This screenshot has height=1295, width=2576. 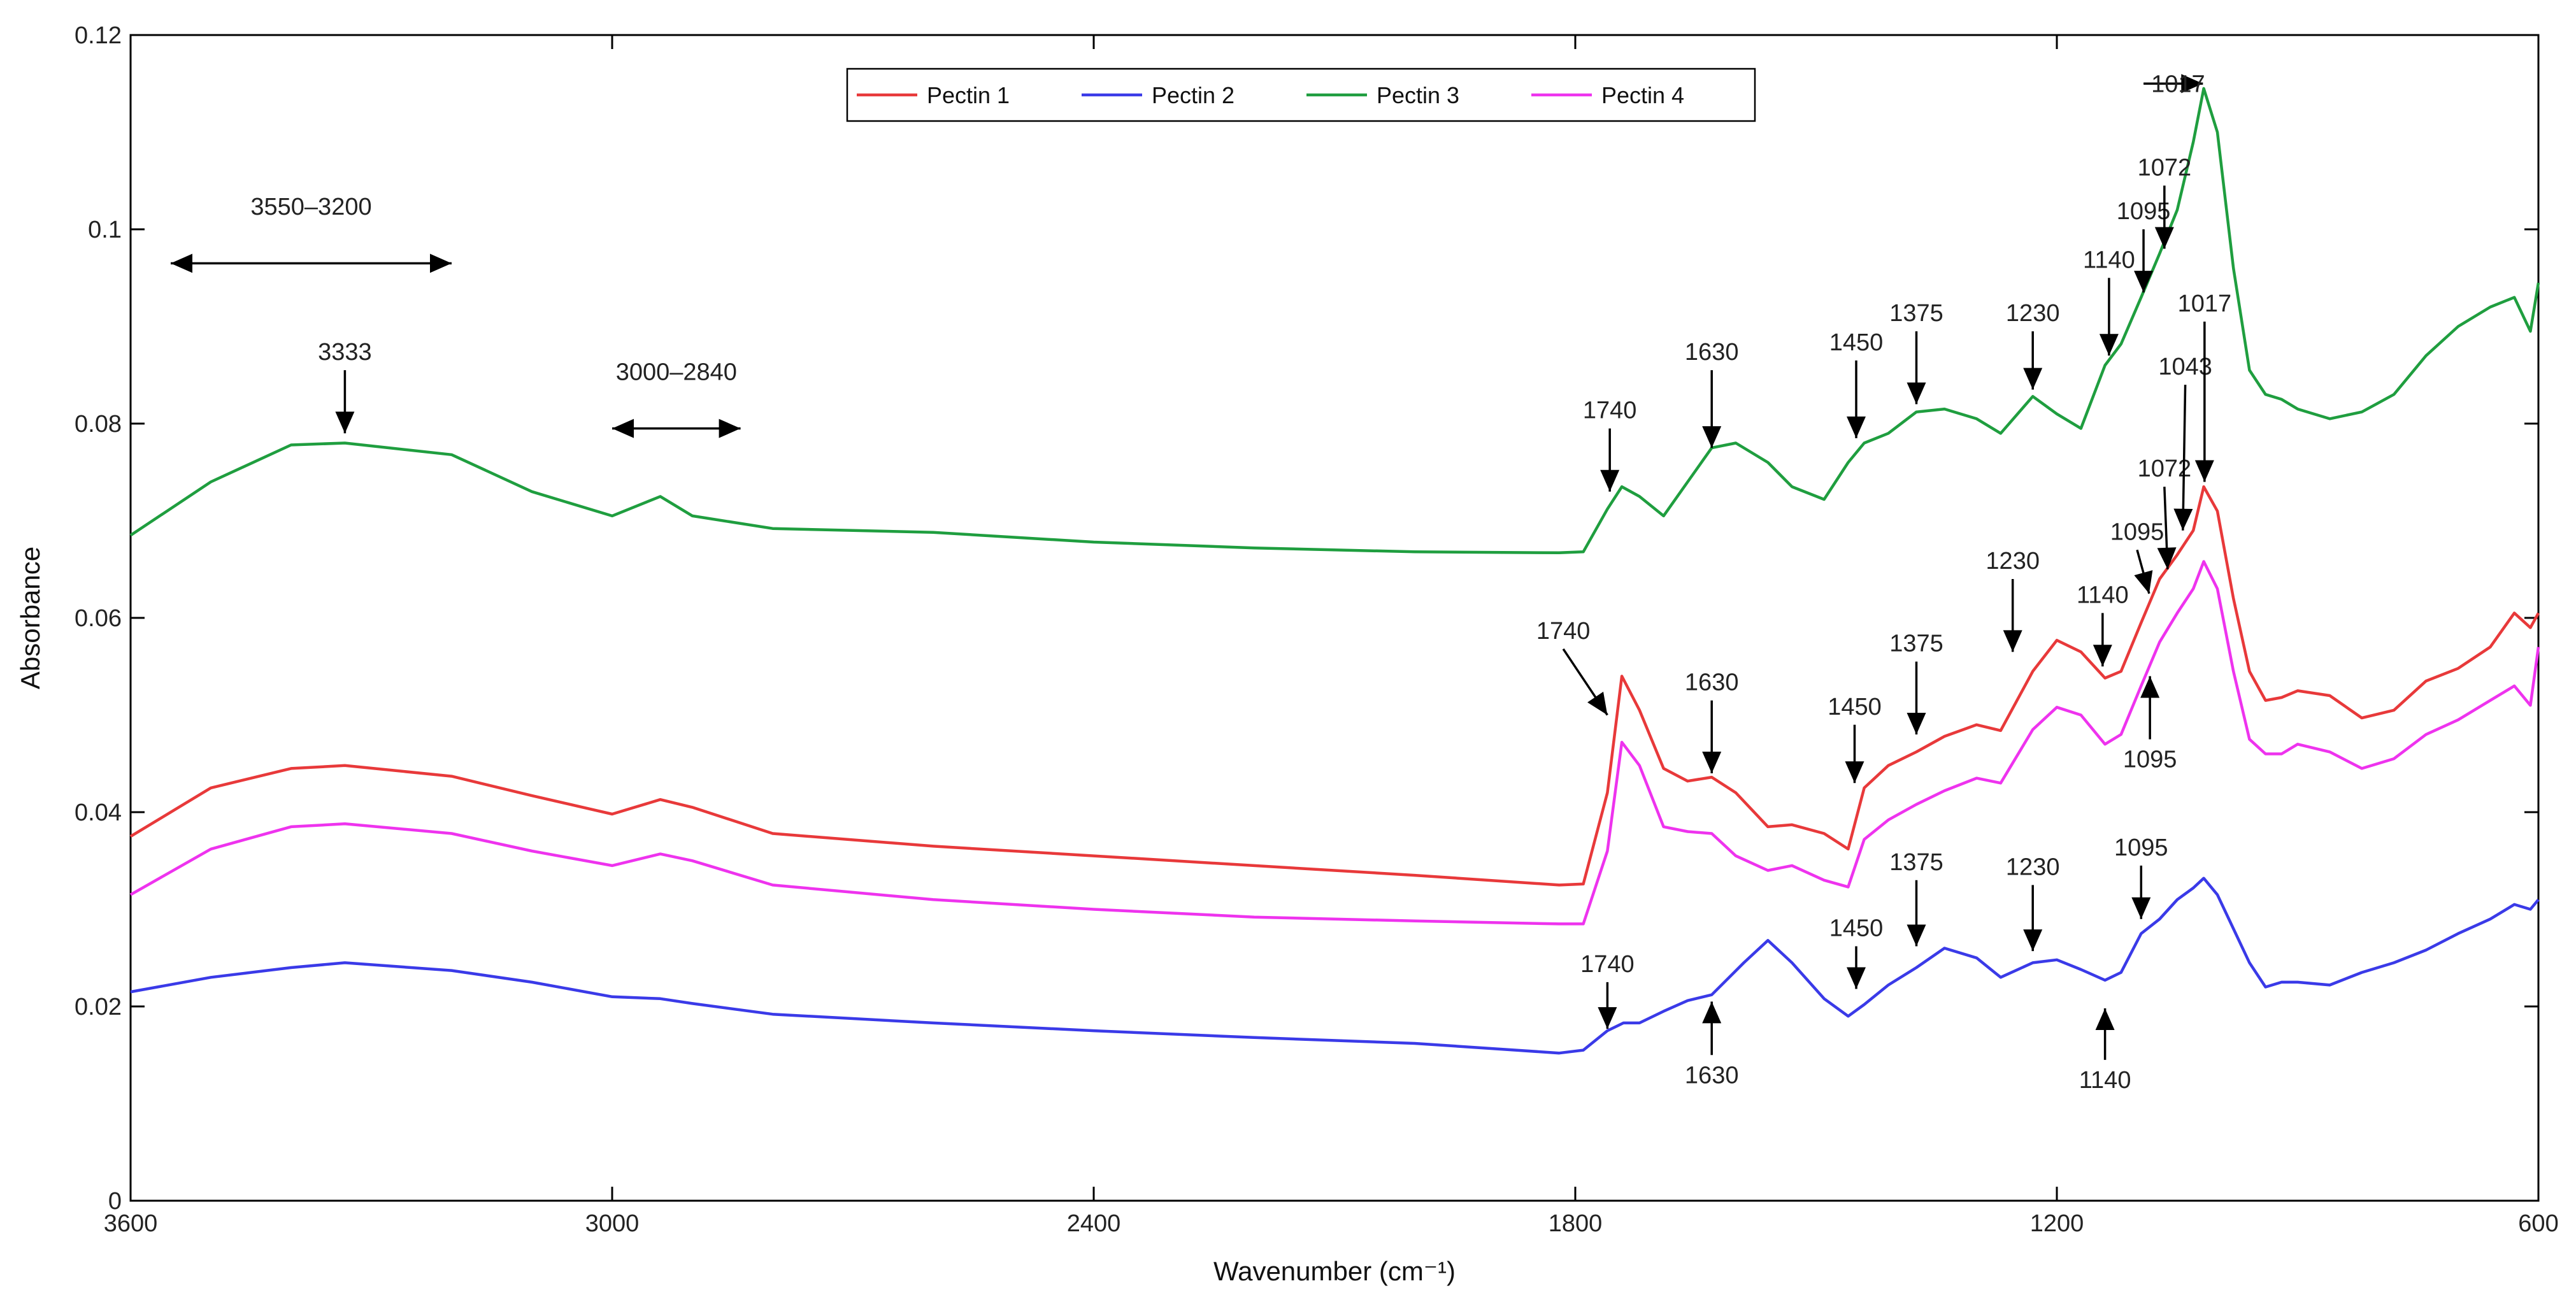 I want to click on legend-box, so click(x=1301, y=95).